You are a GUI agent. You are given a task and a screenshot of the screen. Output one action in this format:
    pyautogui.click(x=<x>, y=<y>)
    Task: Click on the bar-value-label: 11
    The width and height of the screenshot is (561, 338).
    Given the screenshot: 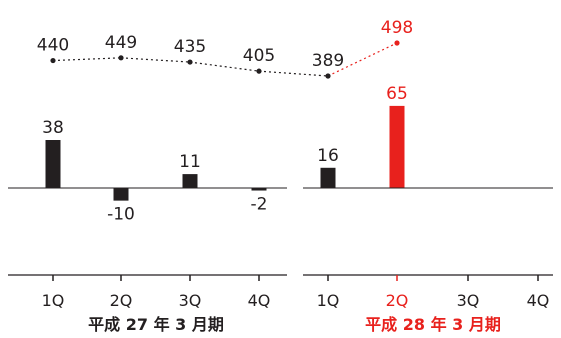 What is the action you would take?
    pyautogui.click(x=190, y=162)
    